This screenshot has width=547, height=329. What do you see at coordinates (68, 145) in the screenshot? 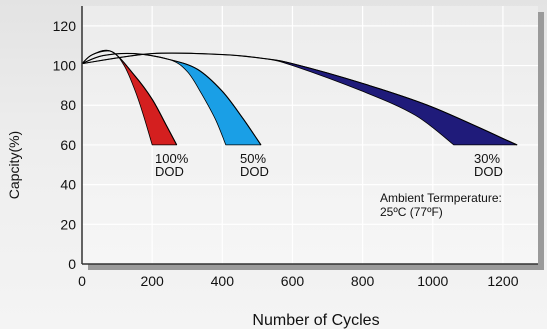
I see `y-tick-label: 60` at bounding box center [68, 145].